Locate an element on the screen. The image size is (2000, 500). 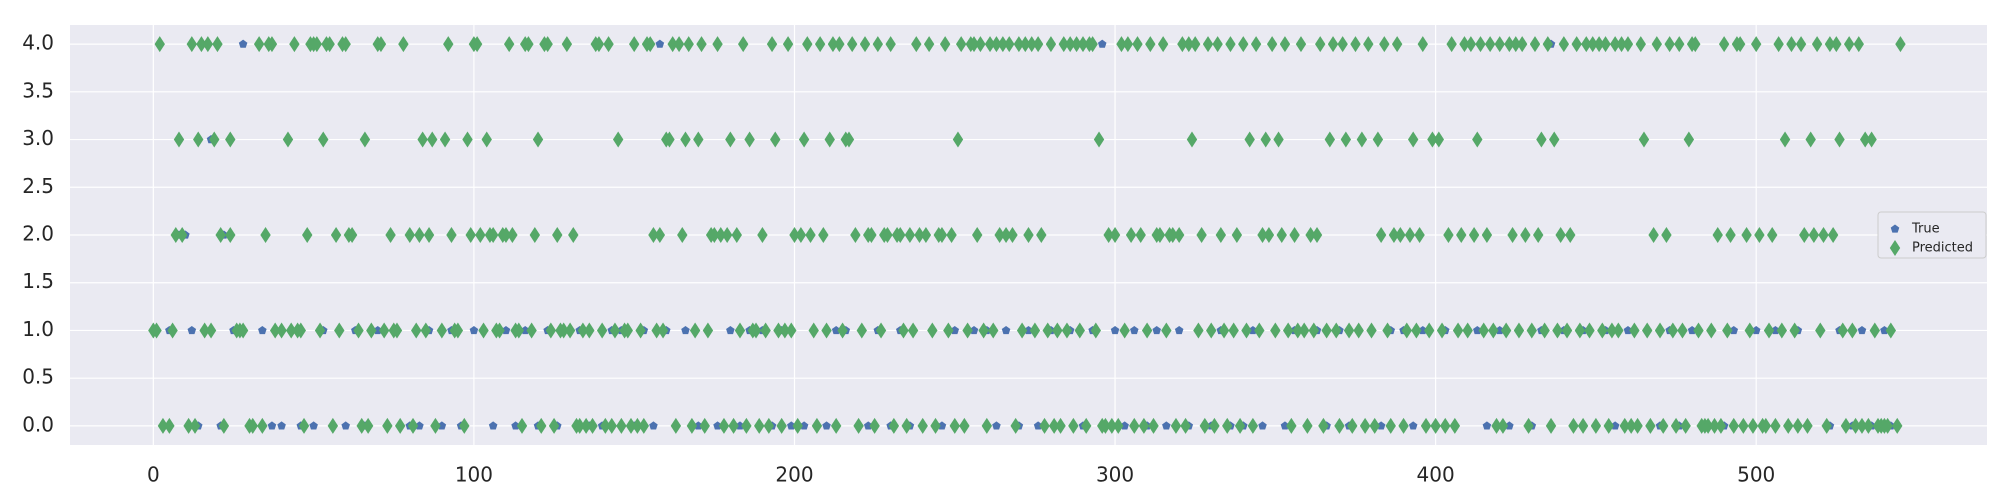
y-tick-label: 4.0 is located at coordinates (38, 43).